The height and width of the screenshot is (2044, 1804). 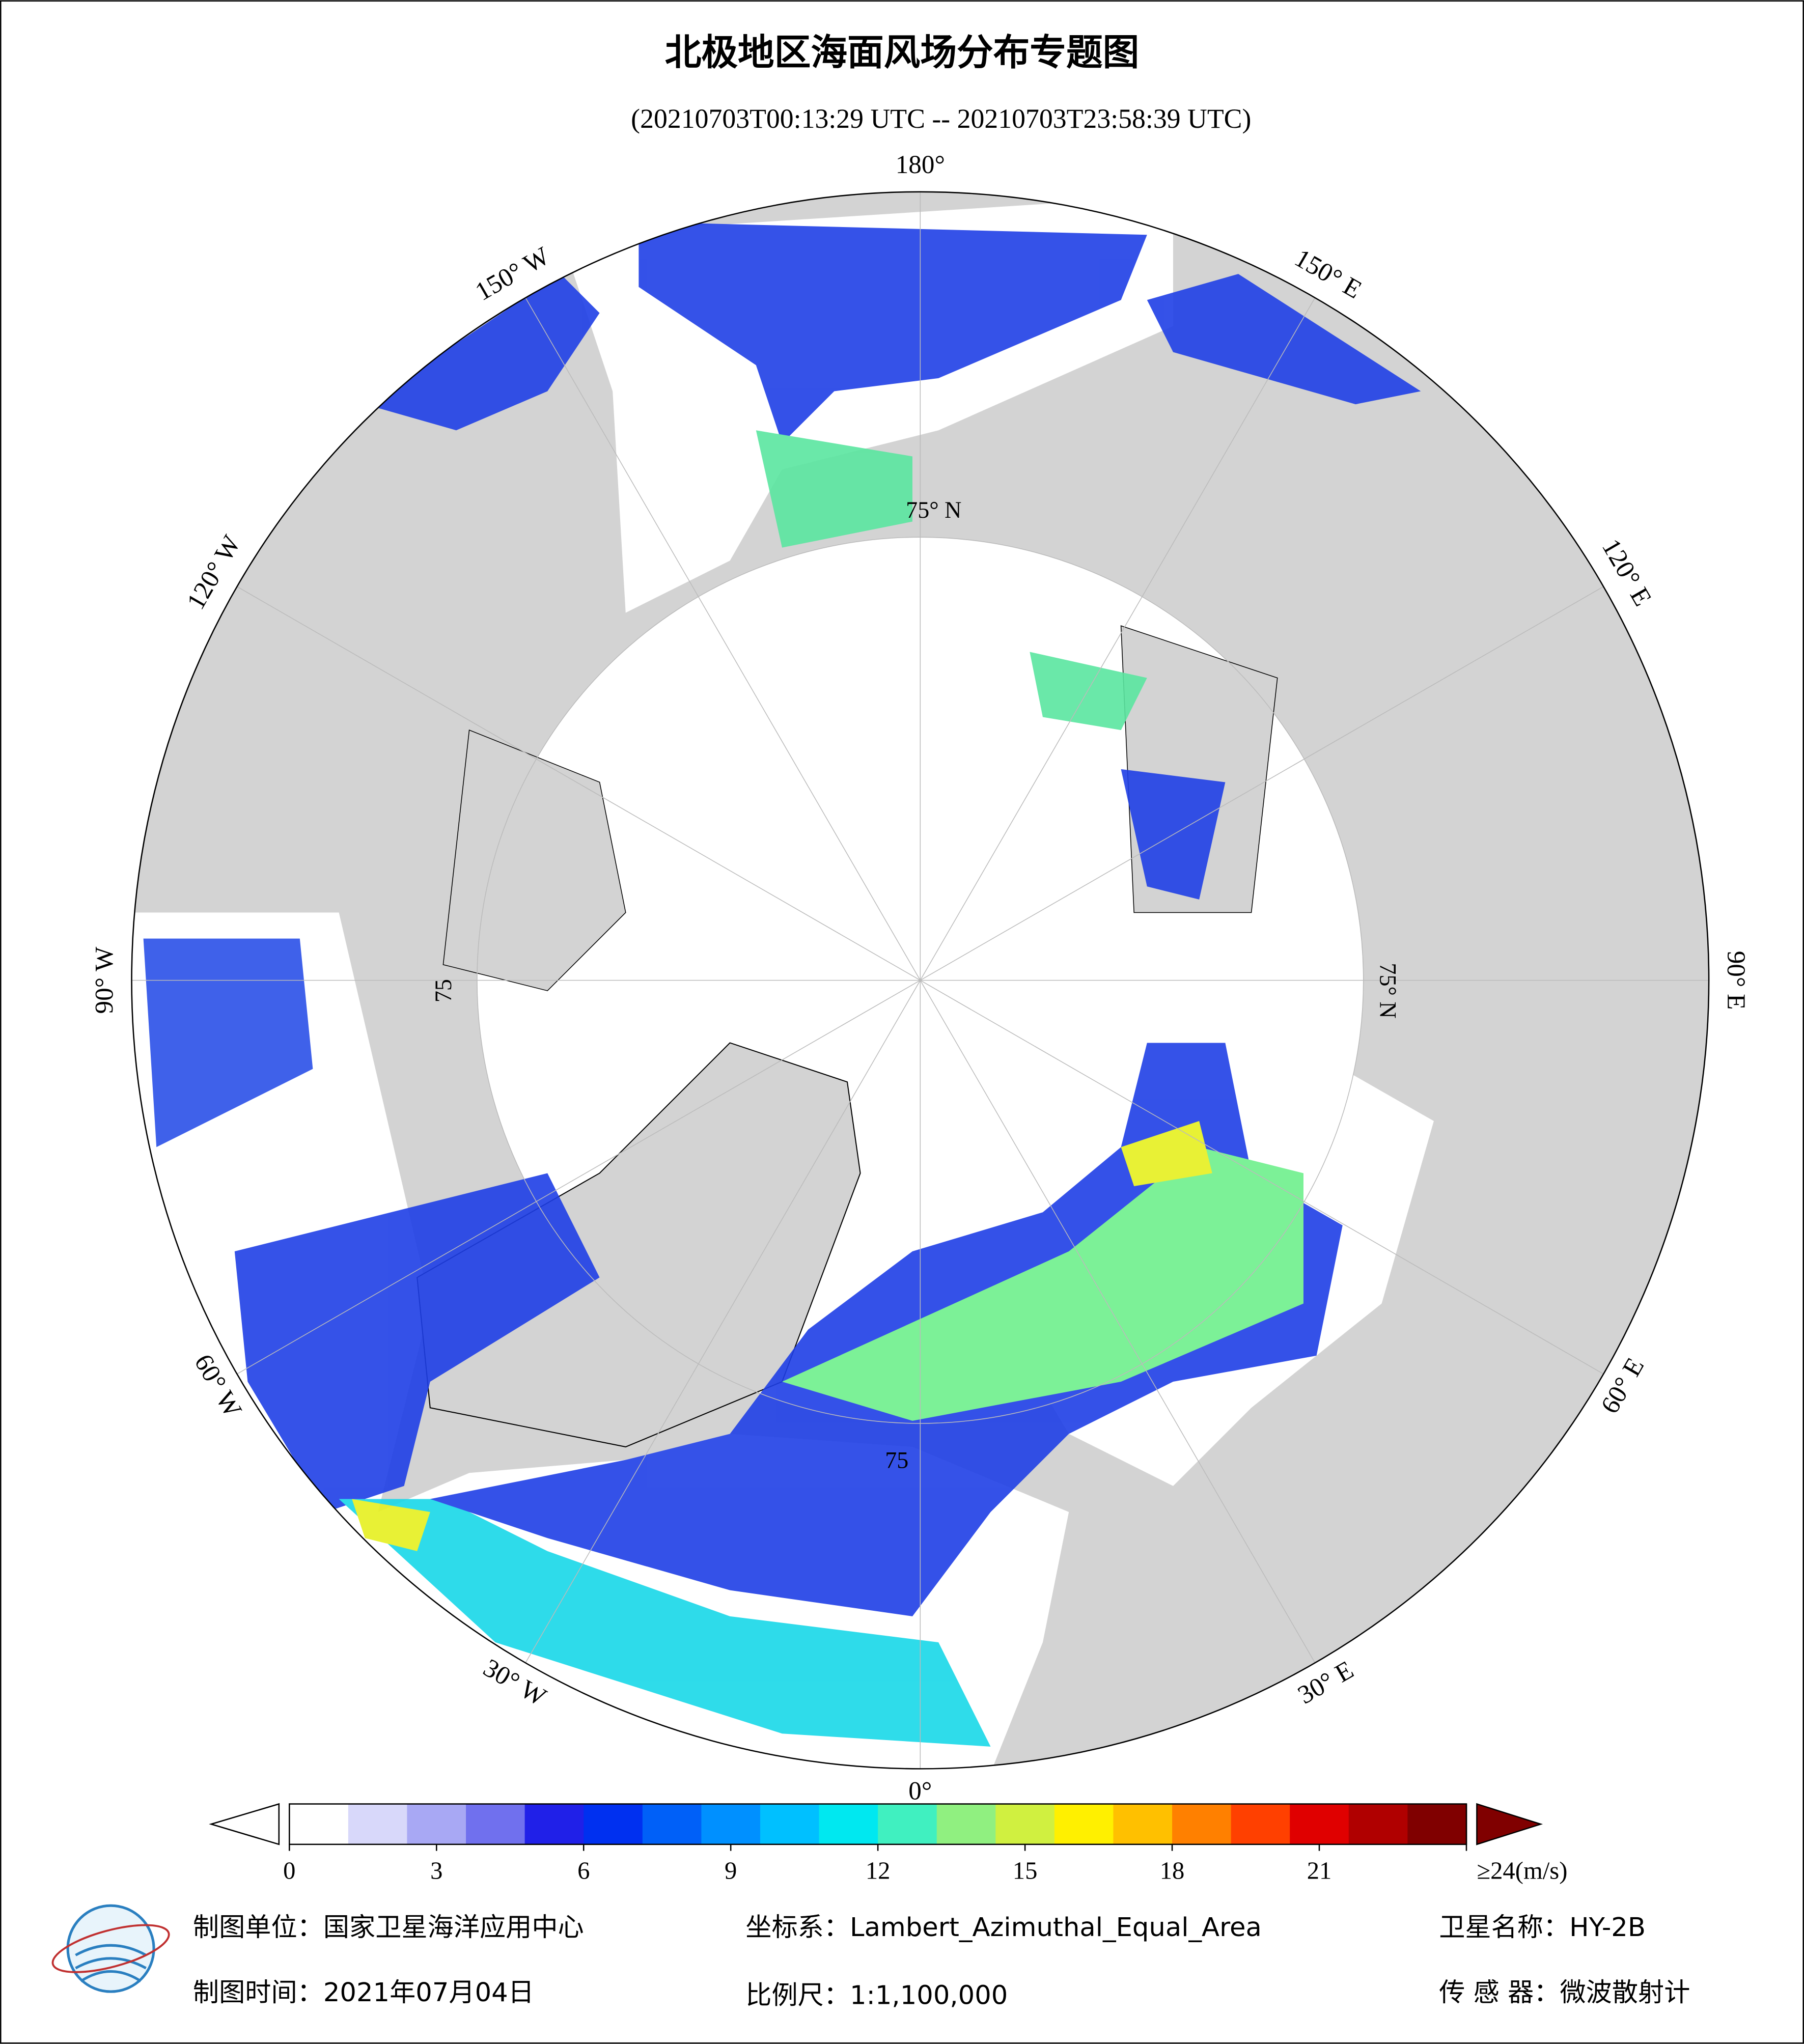 What do you see at coordinates (1172, 1870) in the screenshot?
I see `colorbar-tick-label: 18` at bounding box center [1172, 1870].